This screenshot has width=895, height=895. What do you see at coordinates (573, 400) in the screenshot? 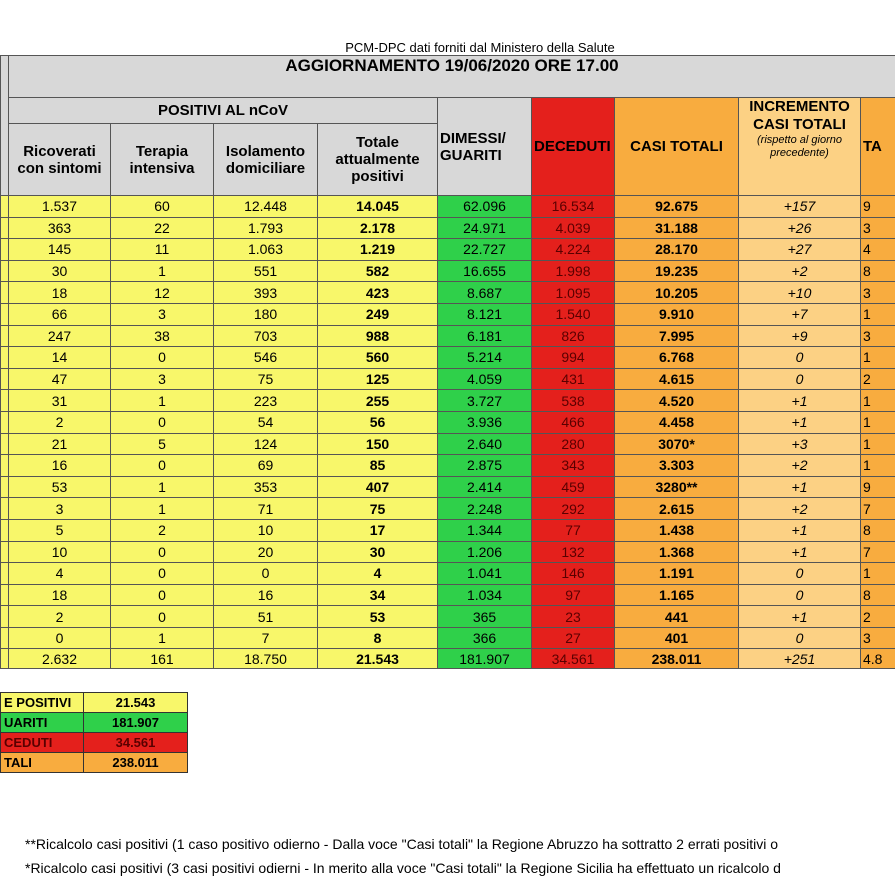
I see `cell: 538` at bounding box center [573, 400].